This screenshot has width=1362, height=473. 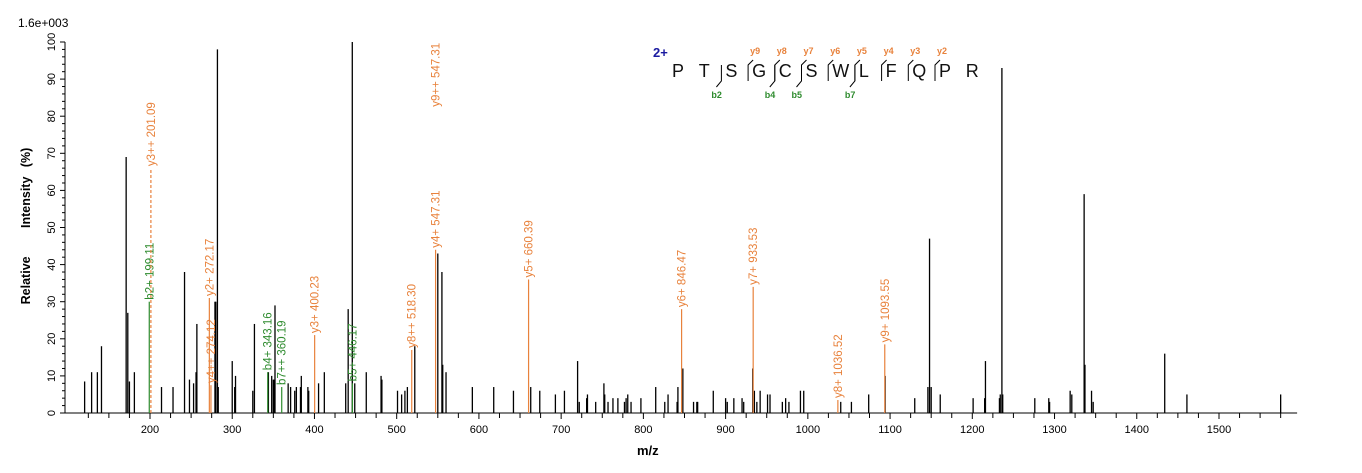 I want to click on ion-label: y3++ 201.09, so click(x=152, y=134).